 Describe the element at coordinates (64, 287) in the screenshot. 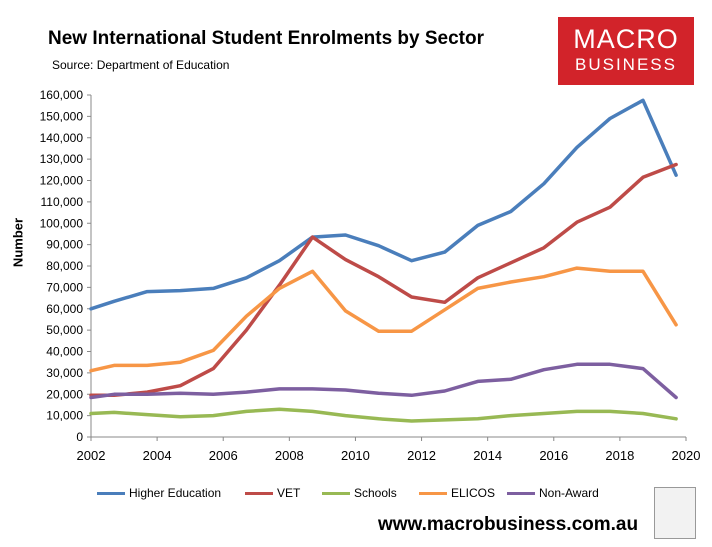

I see `y-tick-label: 70,000` at that location.